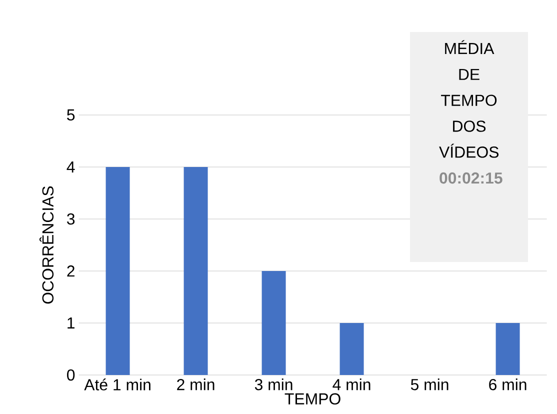 This screenshot has width=557, height=414. What do you see at coordinates (46, 245) in the screenshot?
I see `y-axis-title: OCORRÊNCIAS` at bounding box center [46, 245].